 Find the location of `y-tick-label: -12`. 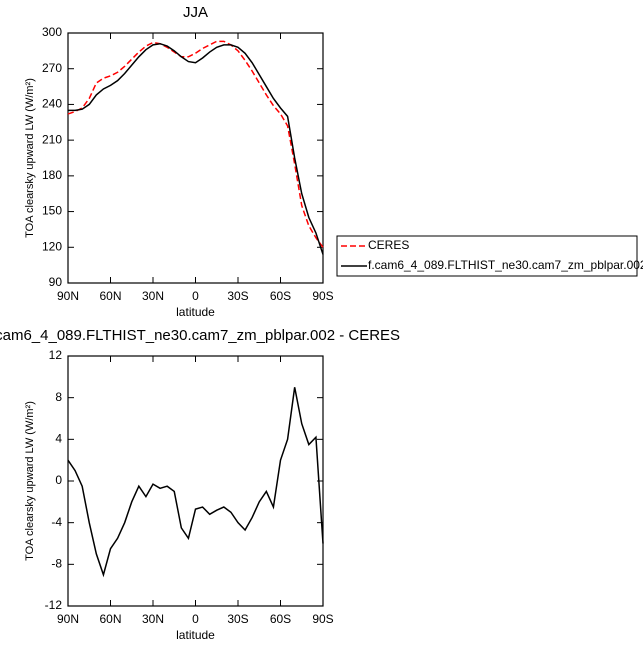

y-tick-label: -12 is located at coordinates (54, 605).